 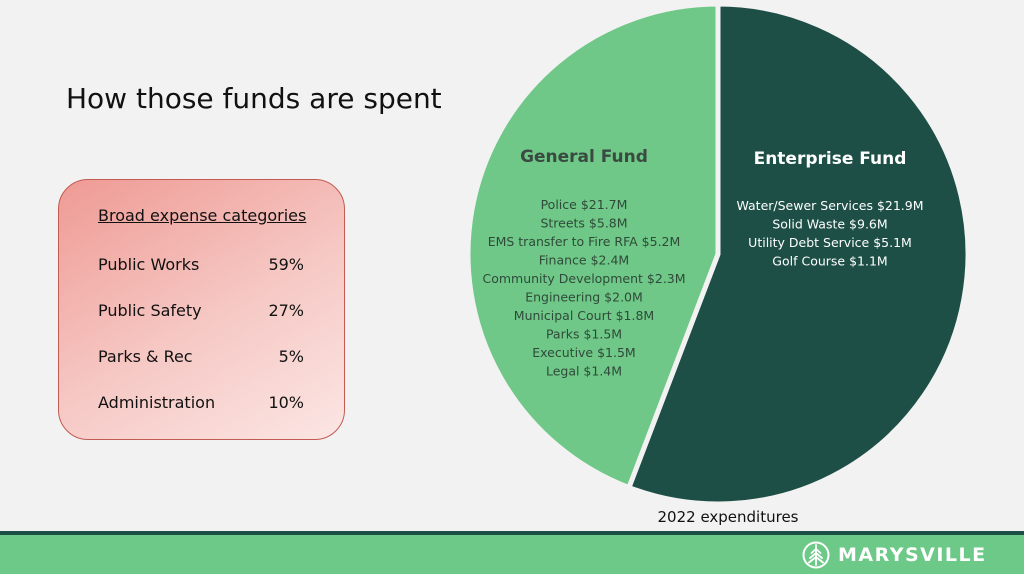 What do you see at coordinates (286, 310) in the screenshot?
I see `category-percent: 27%` at bounding box center [286, 310].